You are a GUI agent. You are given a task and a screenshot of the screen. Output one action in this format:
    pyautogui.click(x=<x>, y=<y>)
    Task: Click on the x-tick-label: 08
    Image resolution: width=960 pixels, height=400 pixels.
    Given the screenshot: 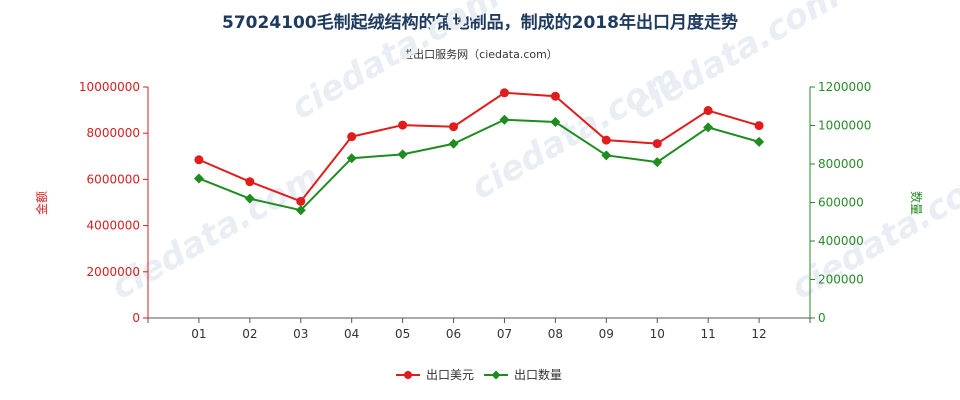 What is the action you would take?
    pyautogui.click(x=555, y=334)
    